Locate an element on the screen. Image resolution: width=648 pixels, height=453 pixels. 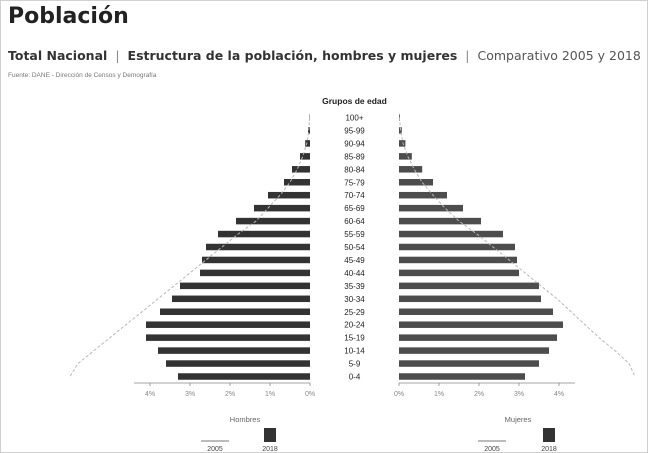
age-label: 85-89 is located at coordinates (354, 156).